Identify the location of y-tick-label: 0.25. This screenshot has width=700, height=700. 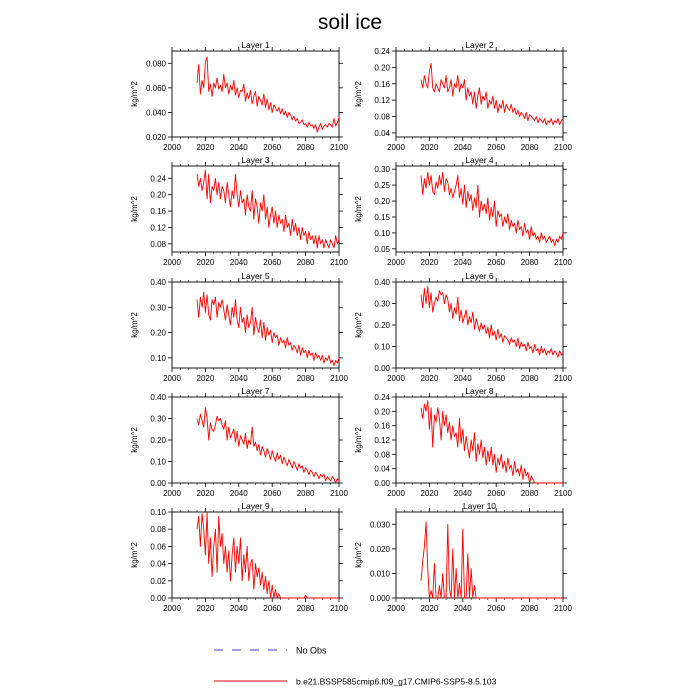
(382, 185).